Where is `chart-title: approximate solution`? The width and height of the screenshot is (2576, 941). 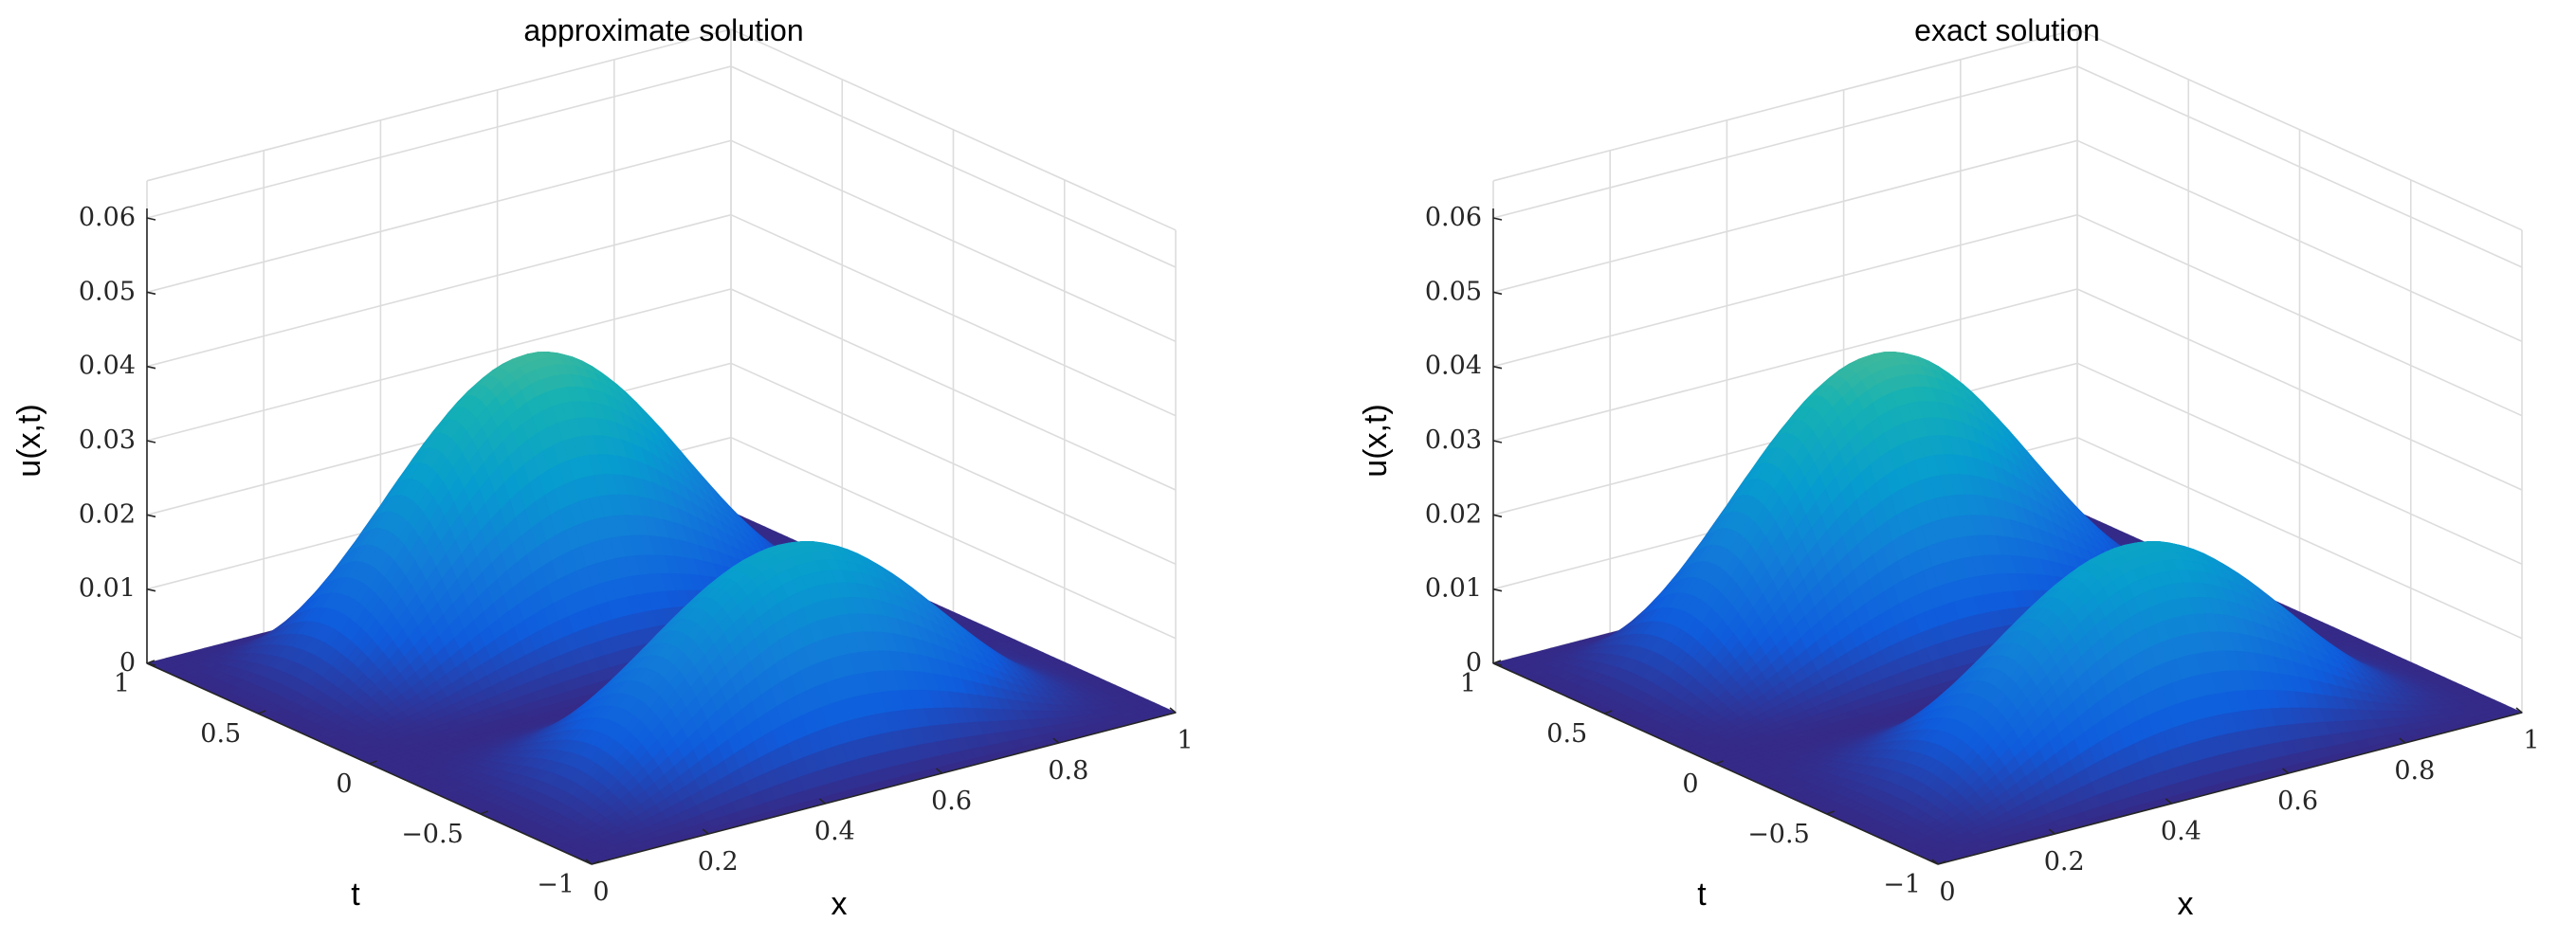
chart-title: approximate solution is located at coordinates (663, 30).